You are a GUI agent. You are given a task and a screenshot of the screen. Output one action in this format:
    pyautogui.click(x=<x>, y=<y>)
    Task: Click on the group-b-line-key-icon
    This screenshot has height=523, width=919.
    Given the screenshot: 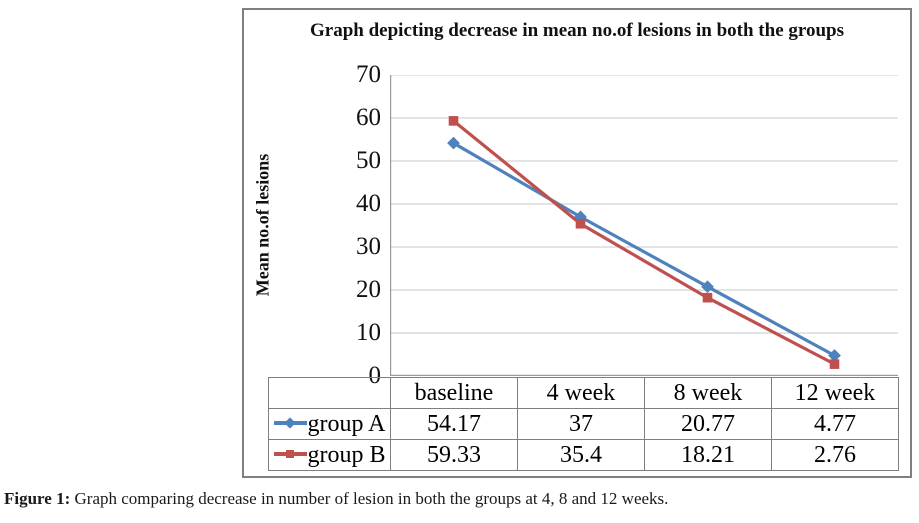 What is the action you would take?
    pyautogui.click(x=290, y=454)
    